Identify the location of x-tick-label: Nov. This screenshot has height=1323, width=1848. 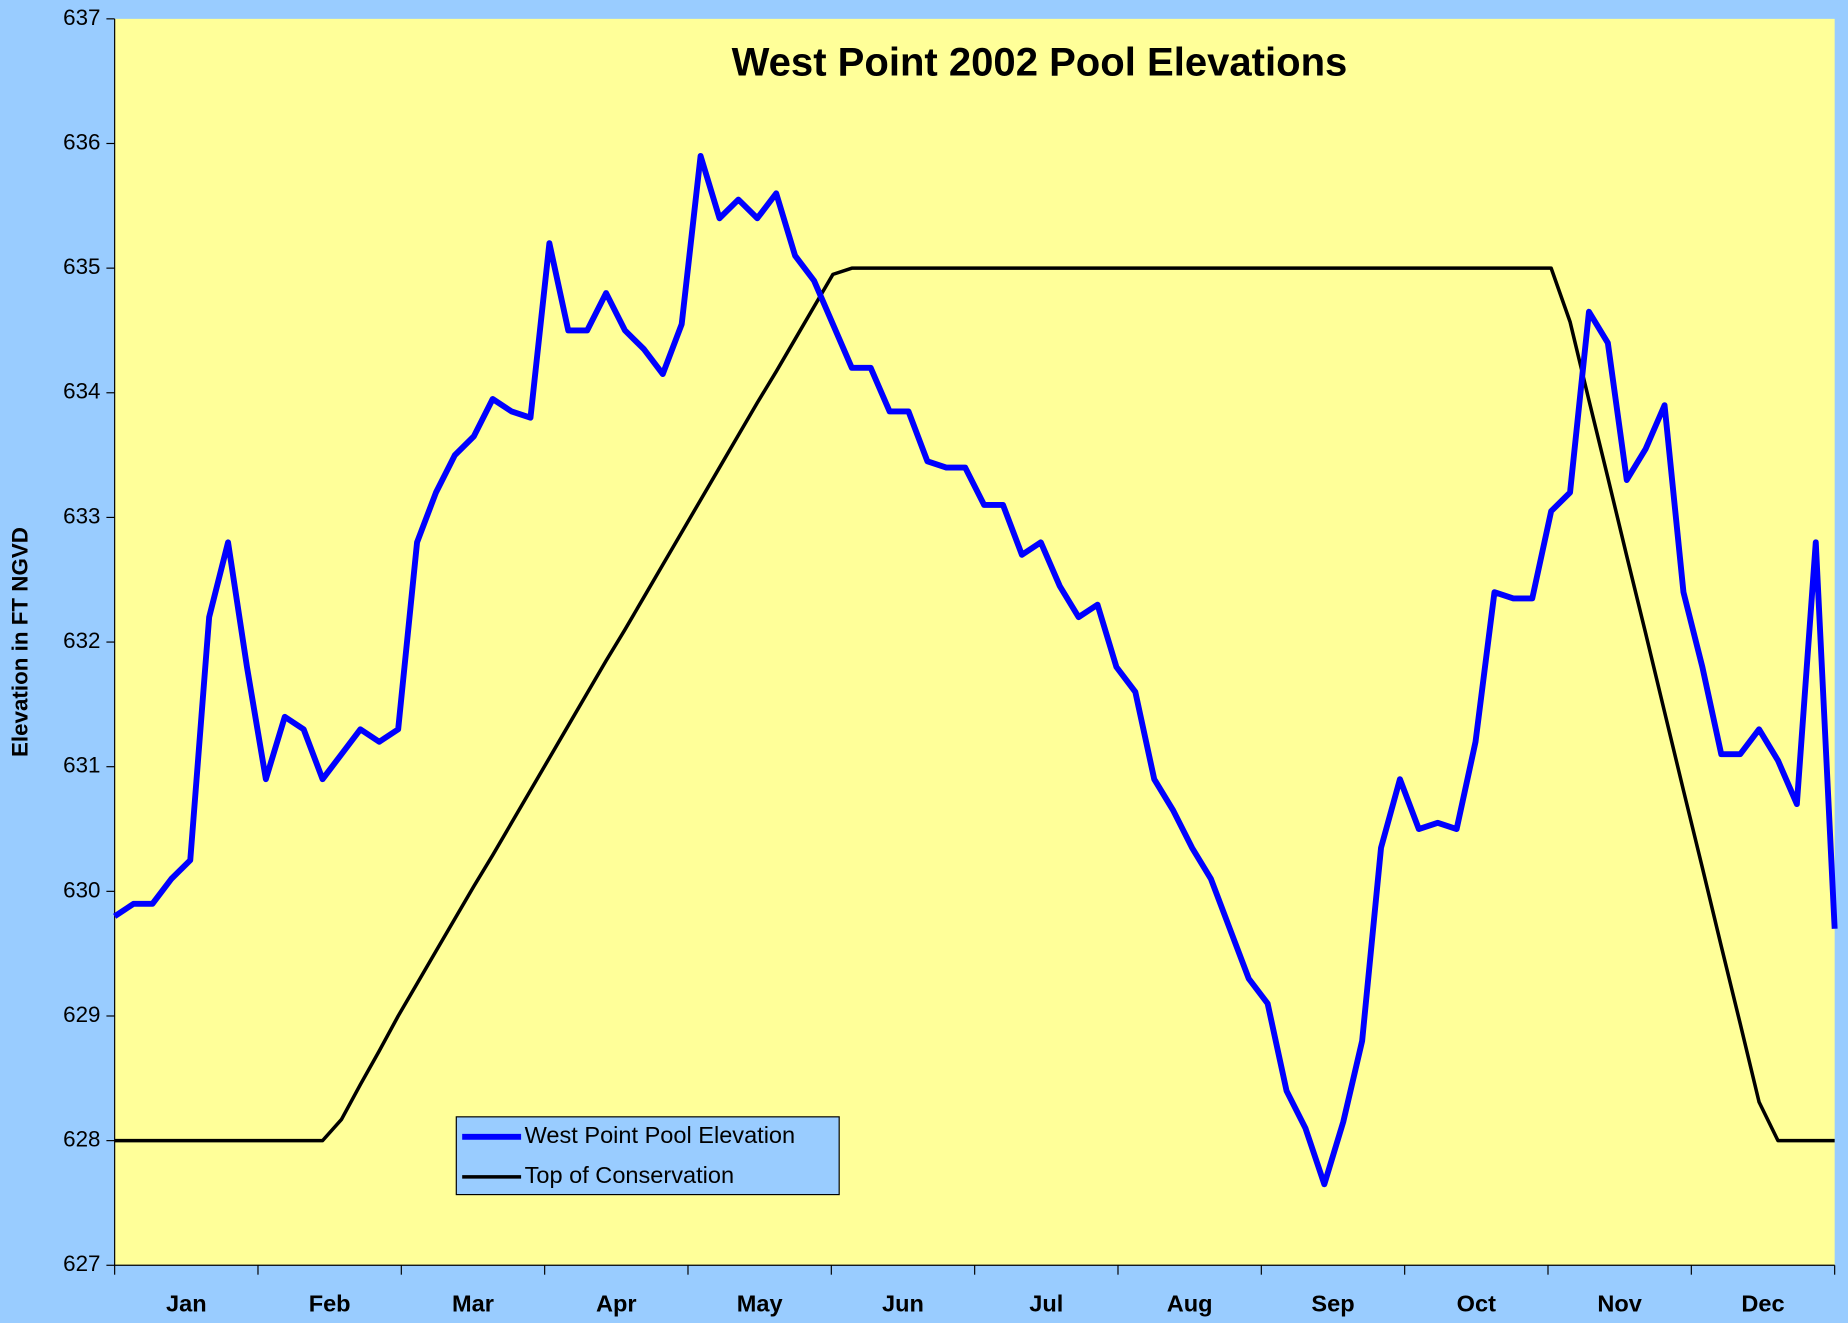
(1619, 1304).